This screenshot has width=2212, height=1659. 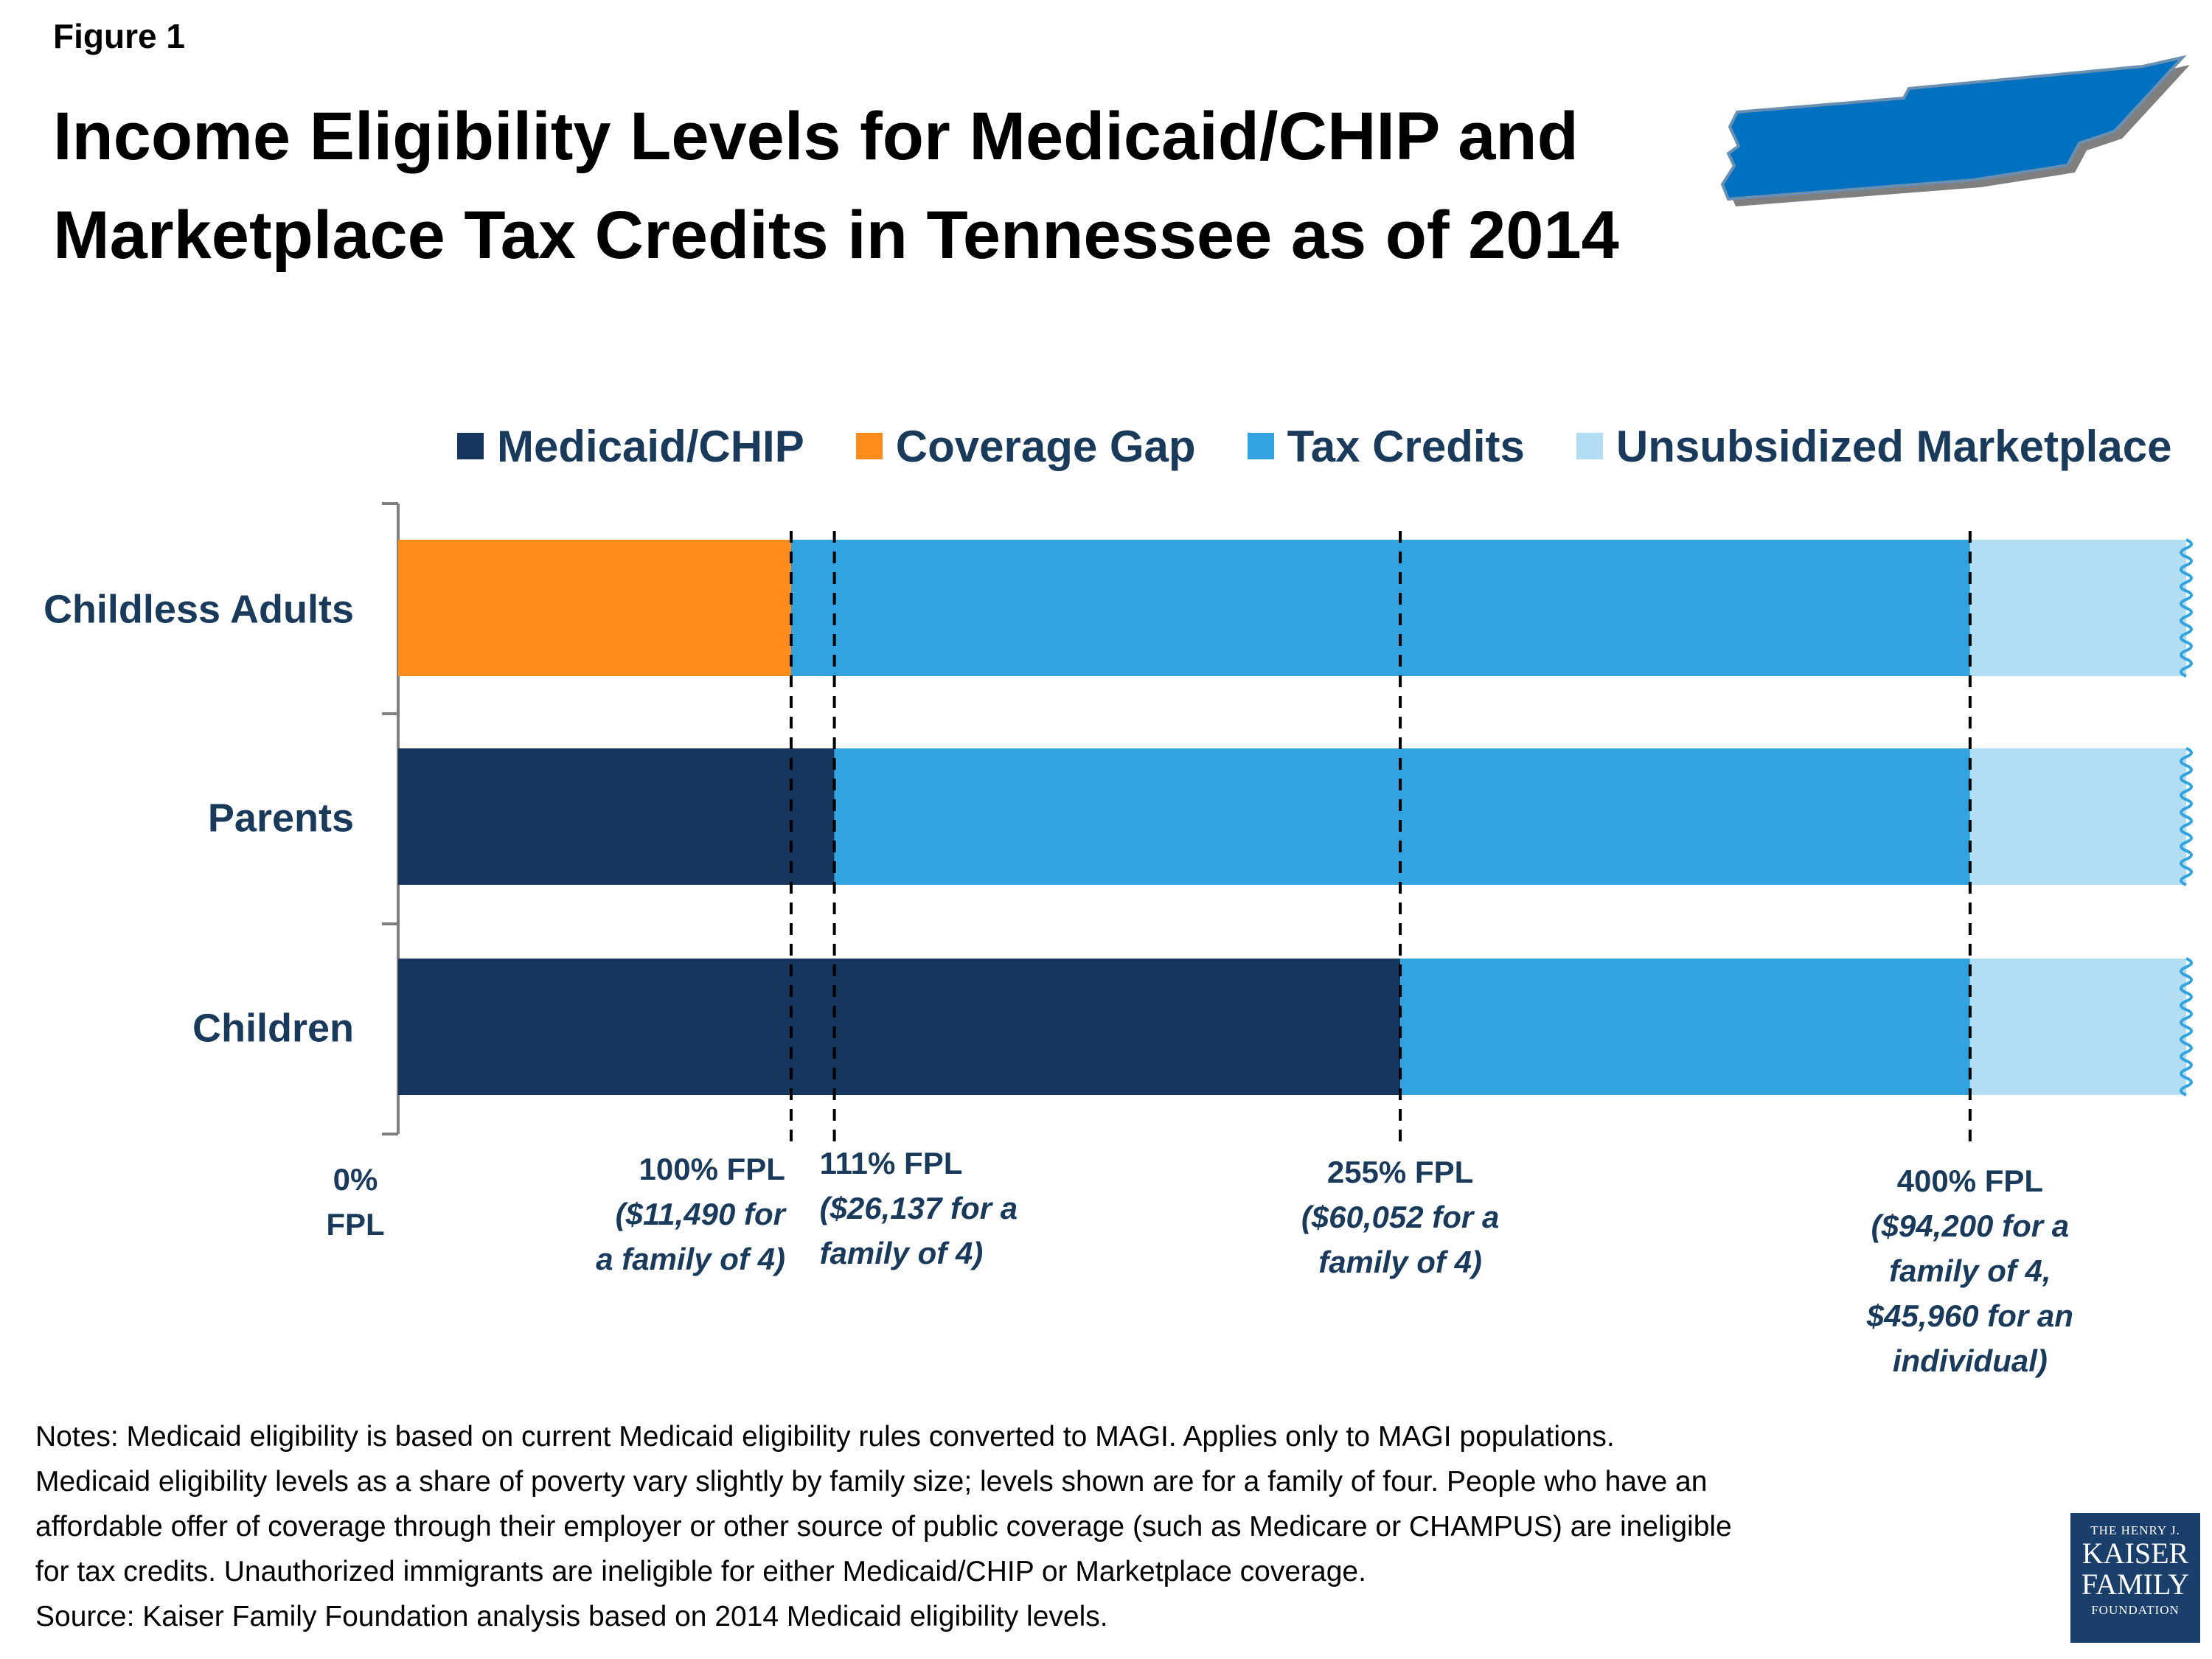 What do you see at coordinates (1380, 608) in the screenshot?
I see `bar-childless-adults-tax-credits` at bounding box center [1380, 608].